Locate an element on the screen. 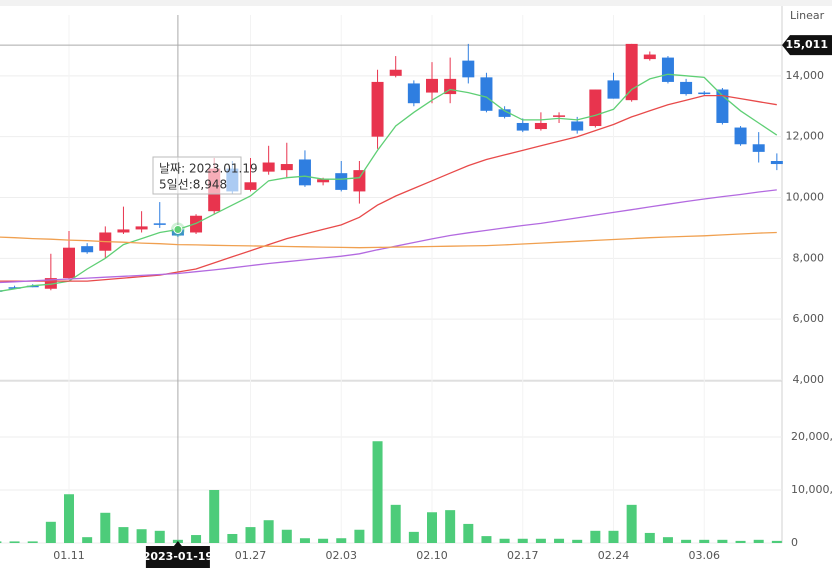 Image resolution: width=832 pixels, height=568 pixels. x-tick-label: 03.06 is located at coordinates (705, 555).